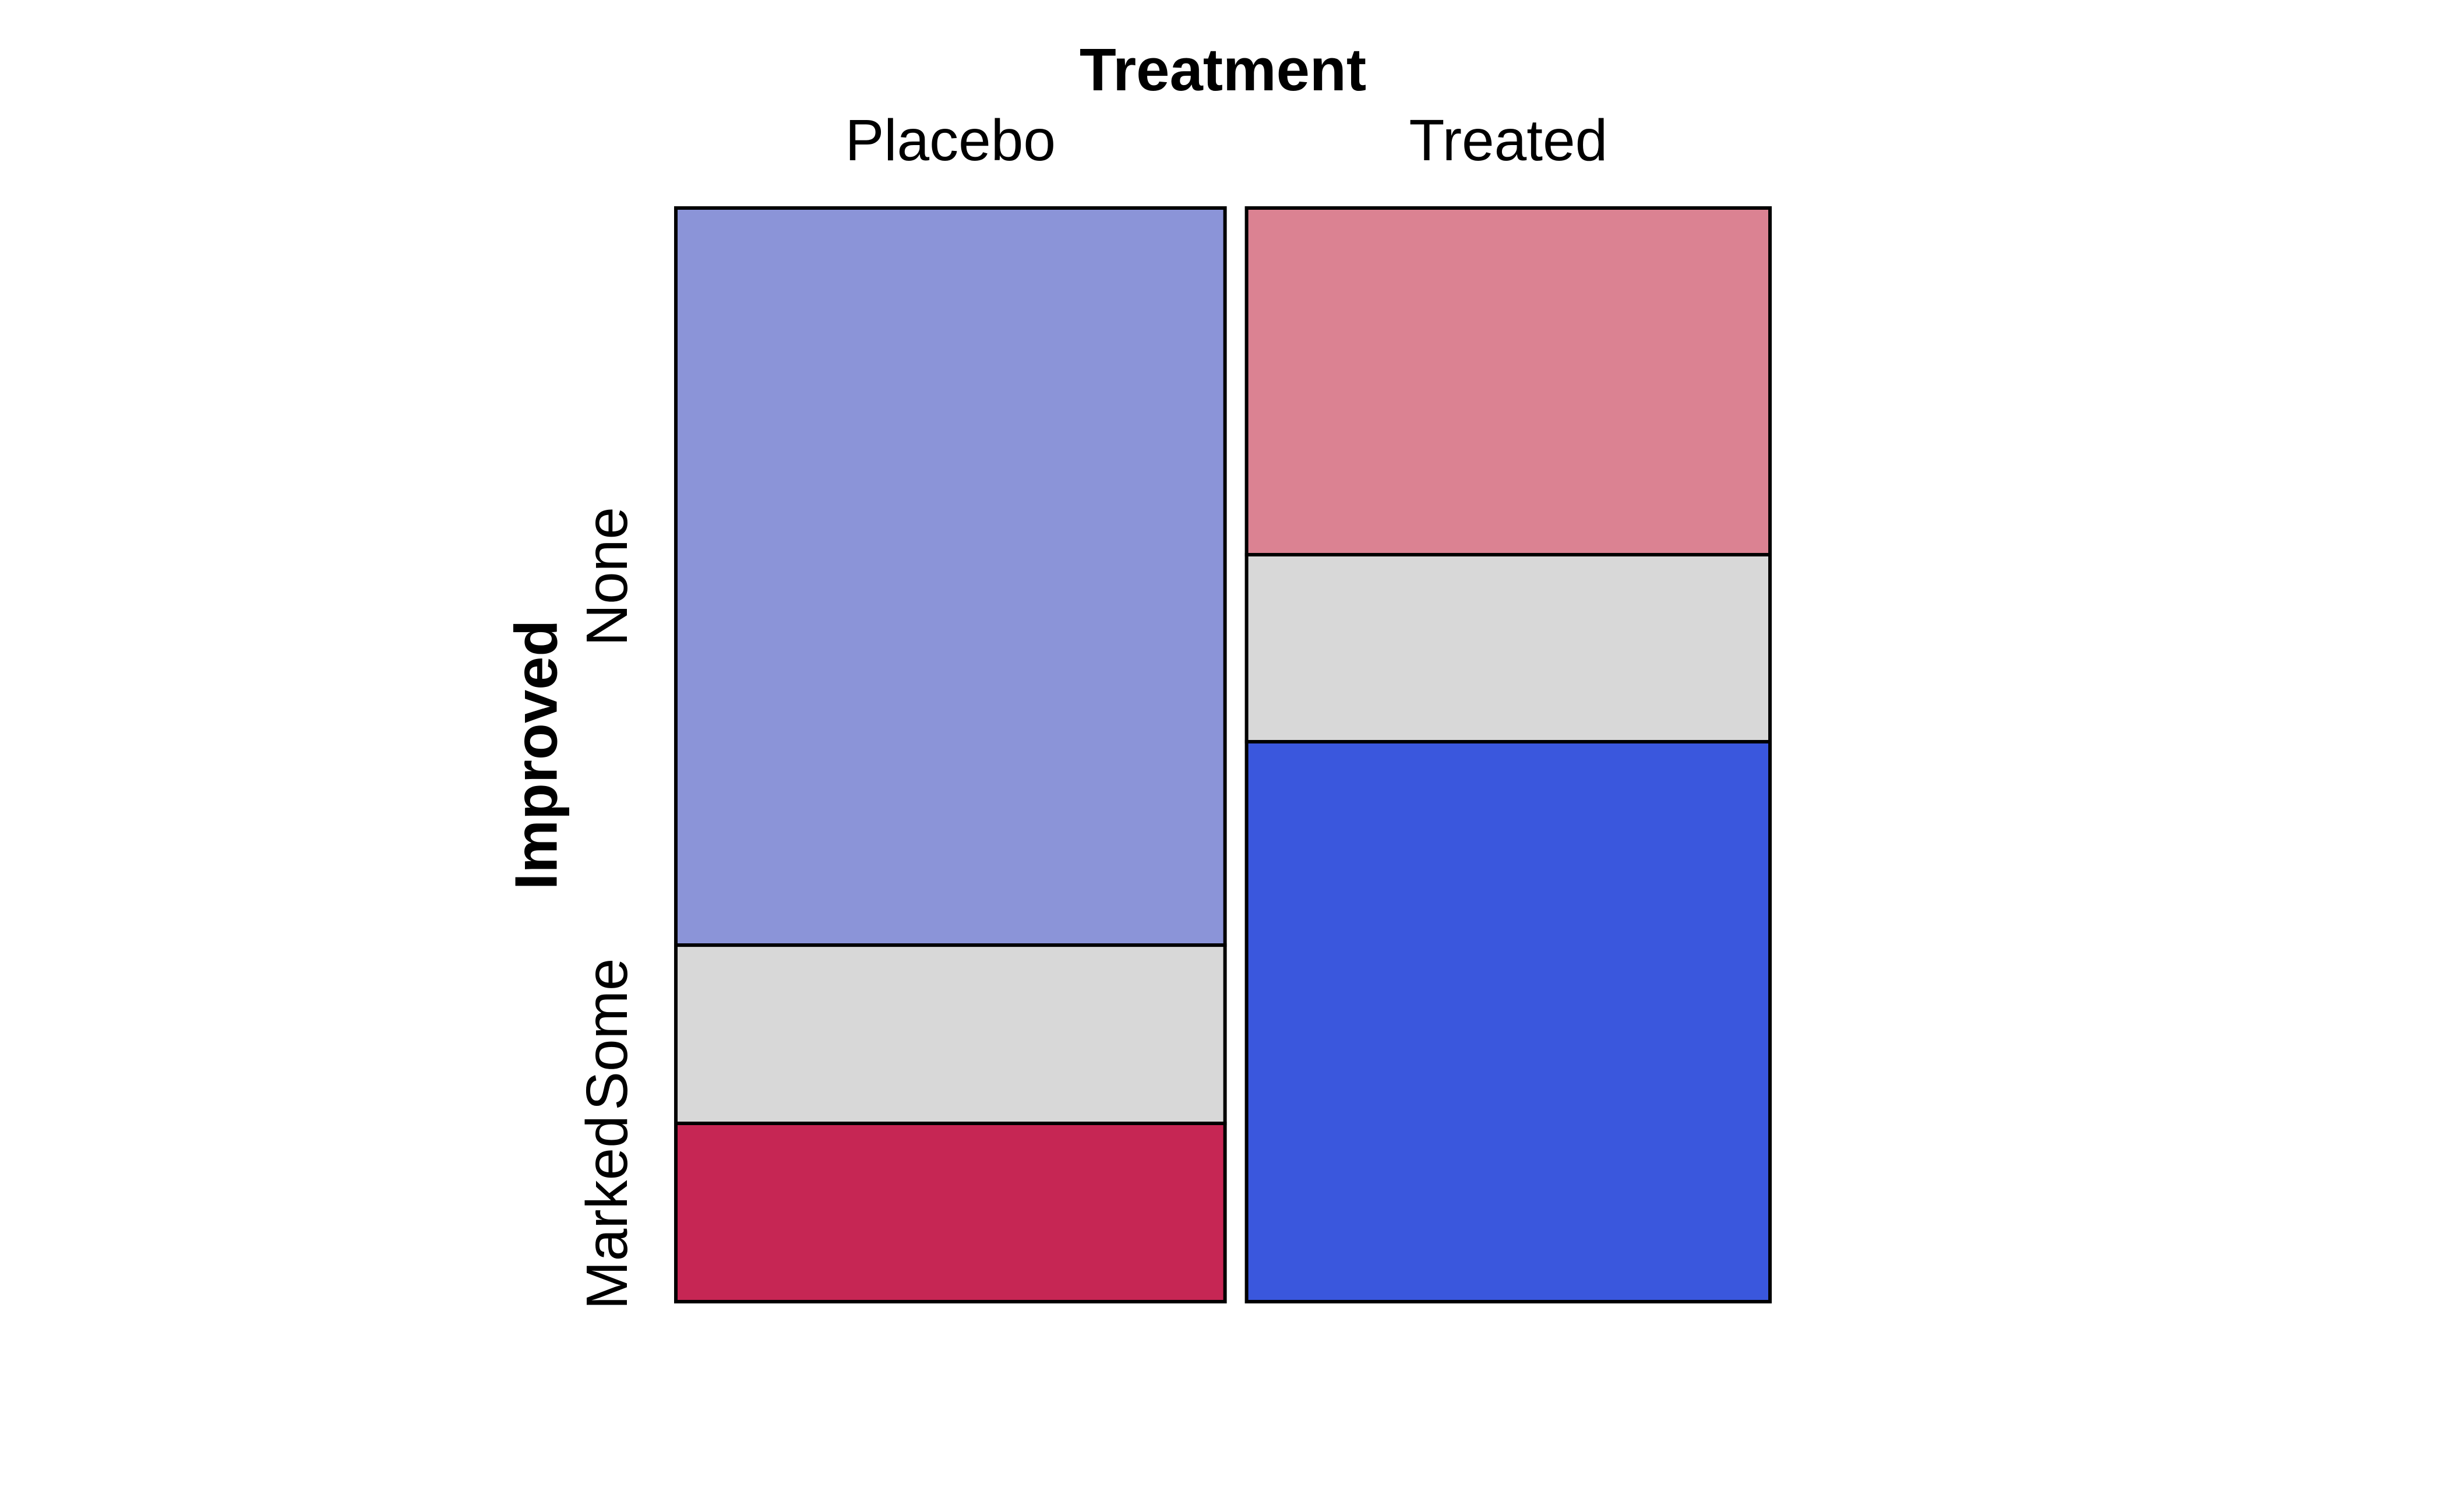 The width and height of the screenshot is (2447, 1512). I want to click on tile-treated-marked, so click(1508, 1021).